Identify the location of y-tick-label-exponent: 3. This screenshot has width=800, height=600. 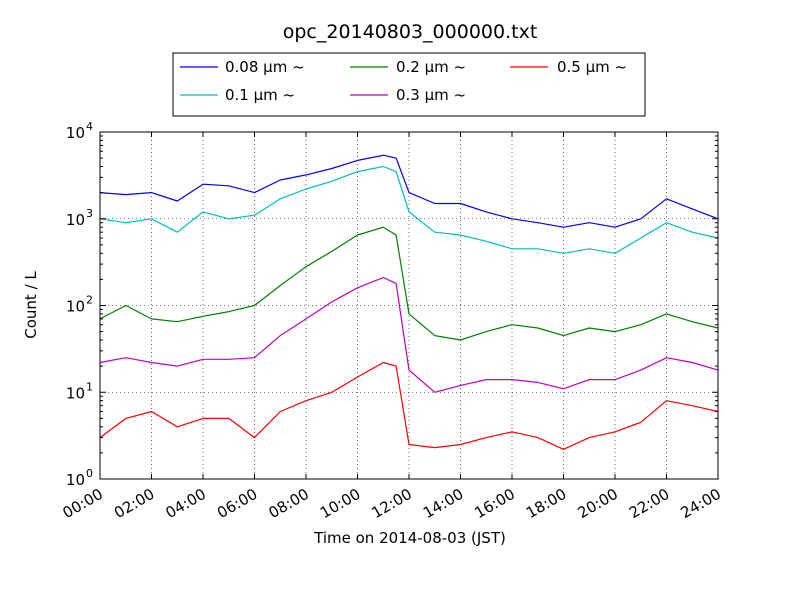
(89, 213).